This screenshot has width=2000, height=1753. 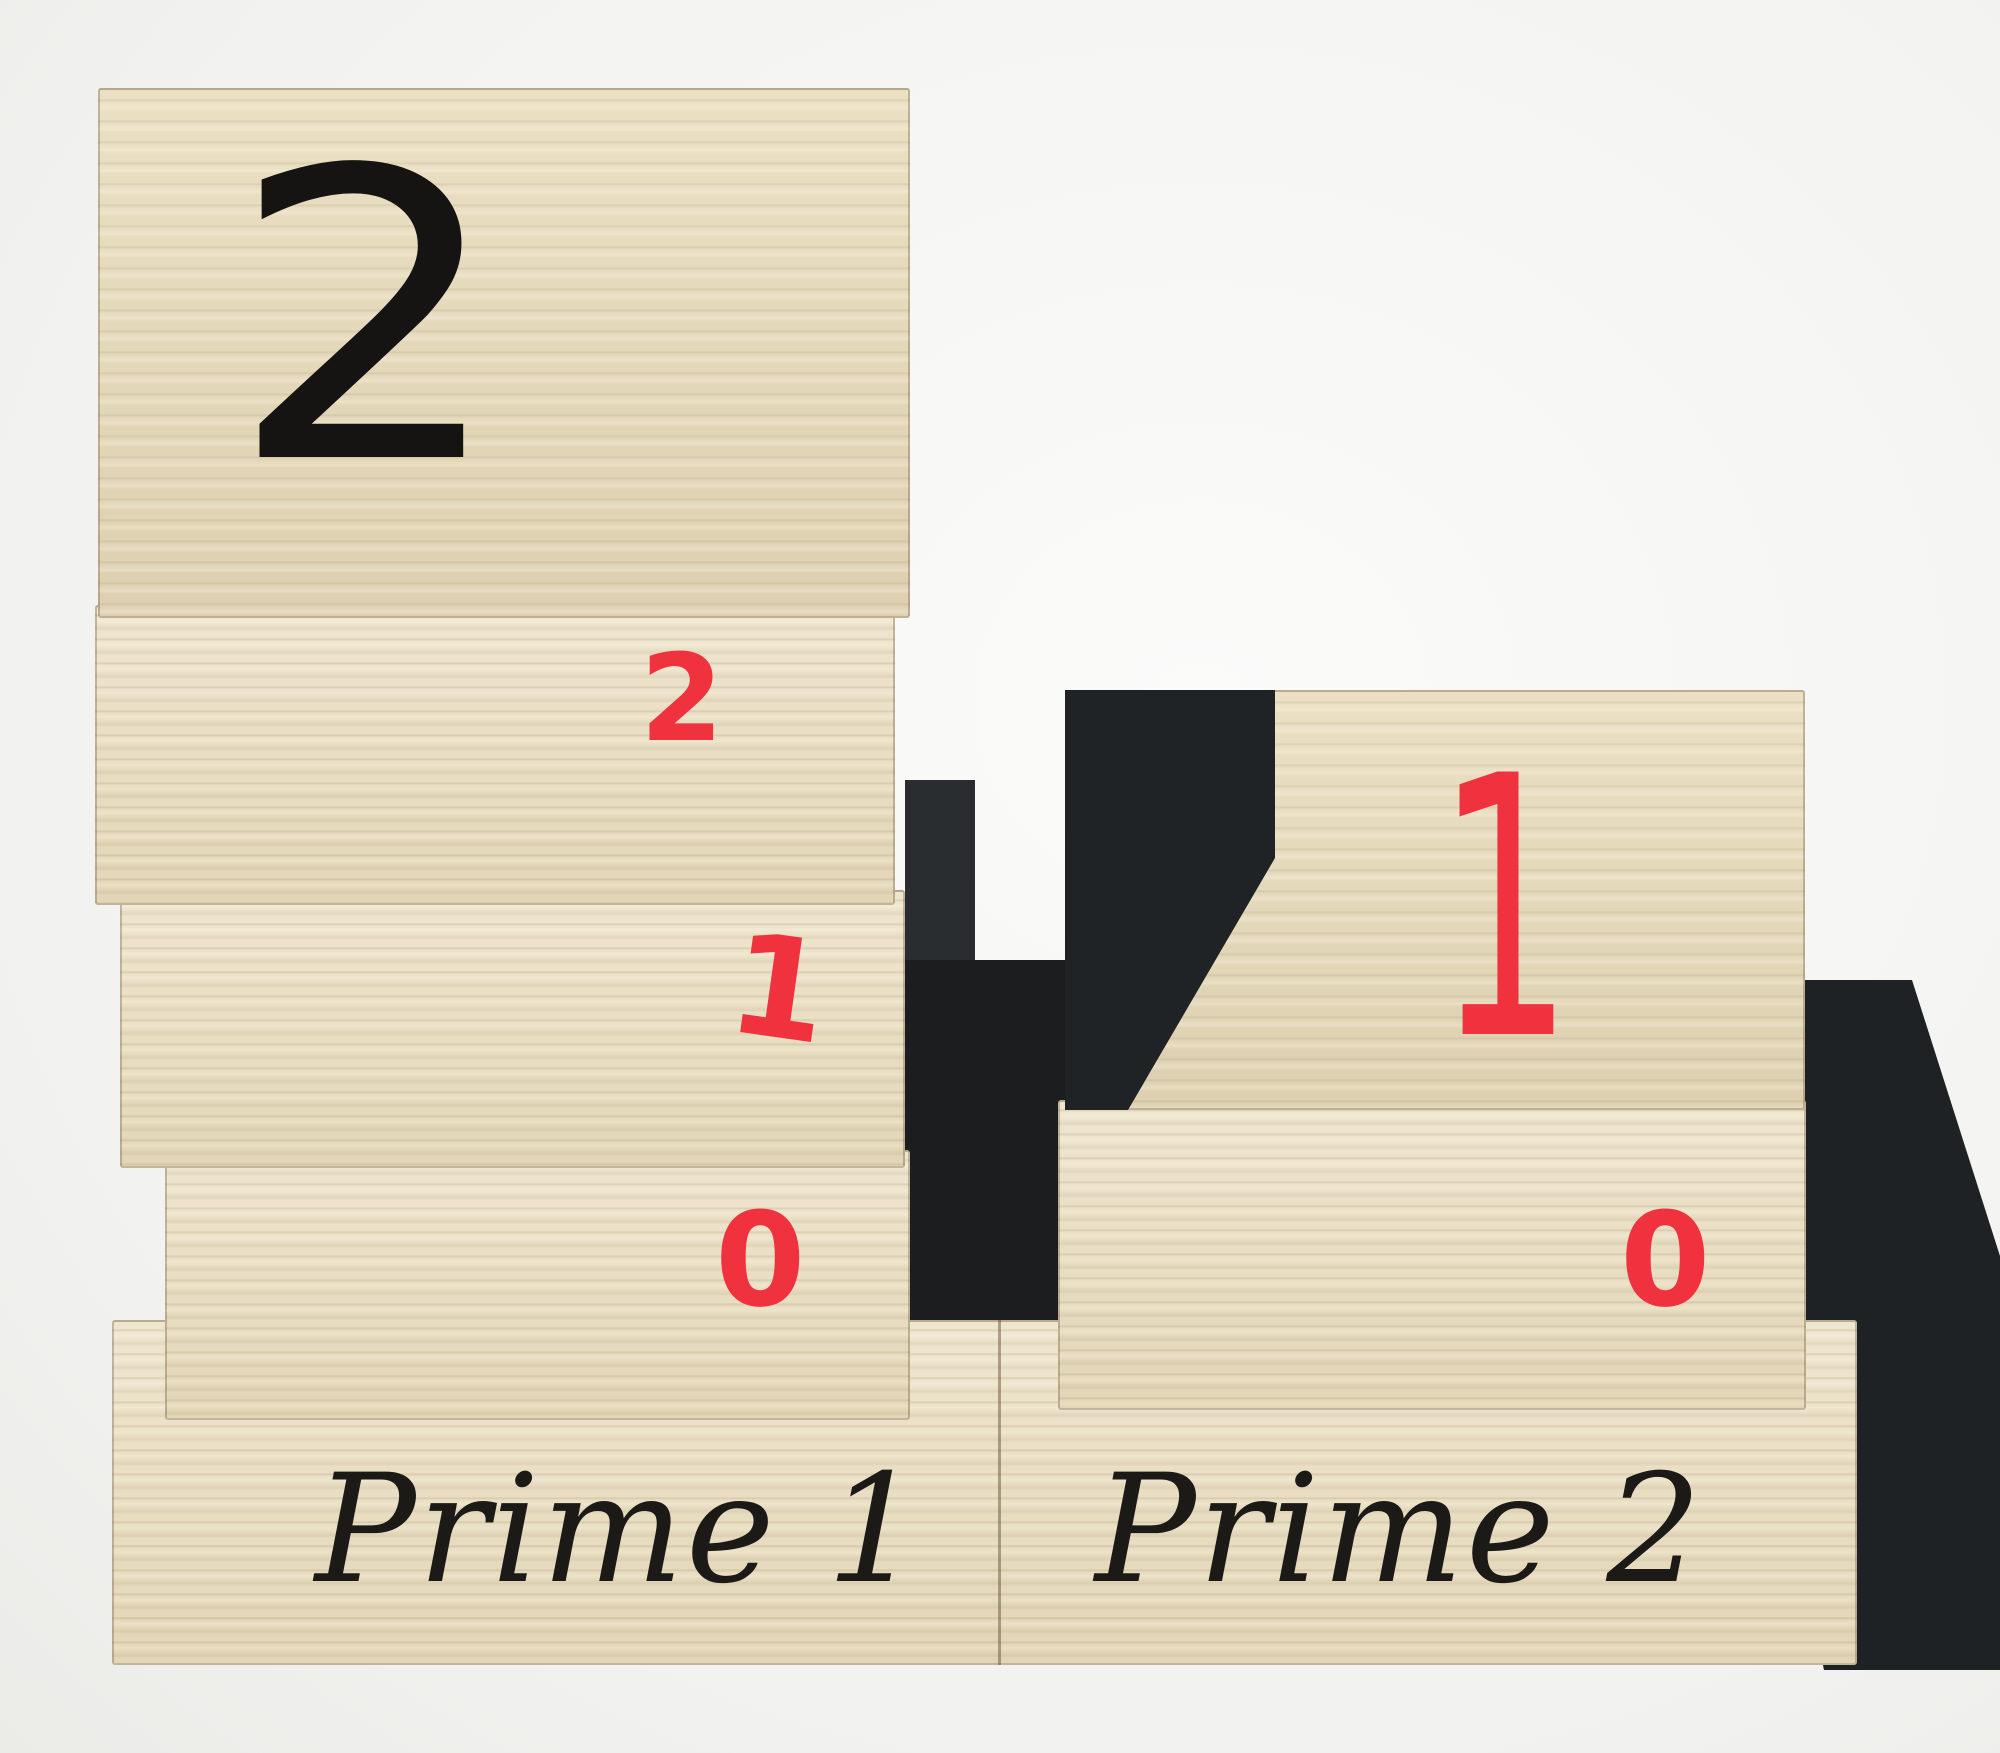 I want to click on base-label-prime-1: Prime 1, so click(x=619, y=1530).